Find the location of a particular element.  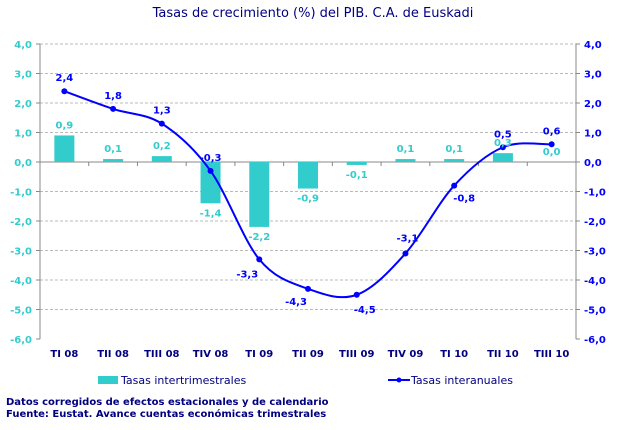

line-data-label: -4,5 is located at coordinates (365, 310).